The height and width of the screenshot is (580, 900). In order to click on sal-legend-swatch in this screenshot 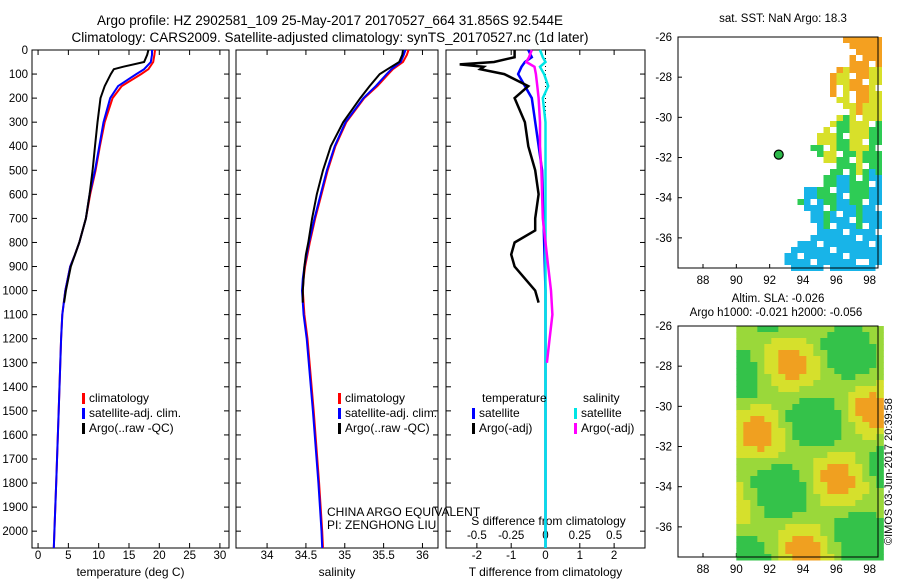, I will do `click(339, 413)`.